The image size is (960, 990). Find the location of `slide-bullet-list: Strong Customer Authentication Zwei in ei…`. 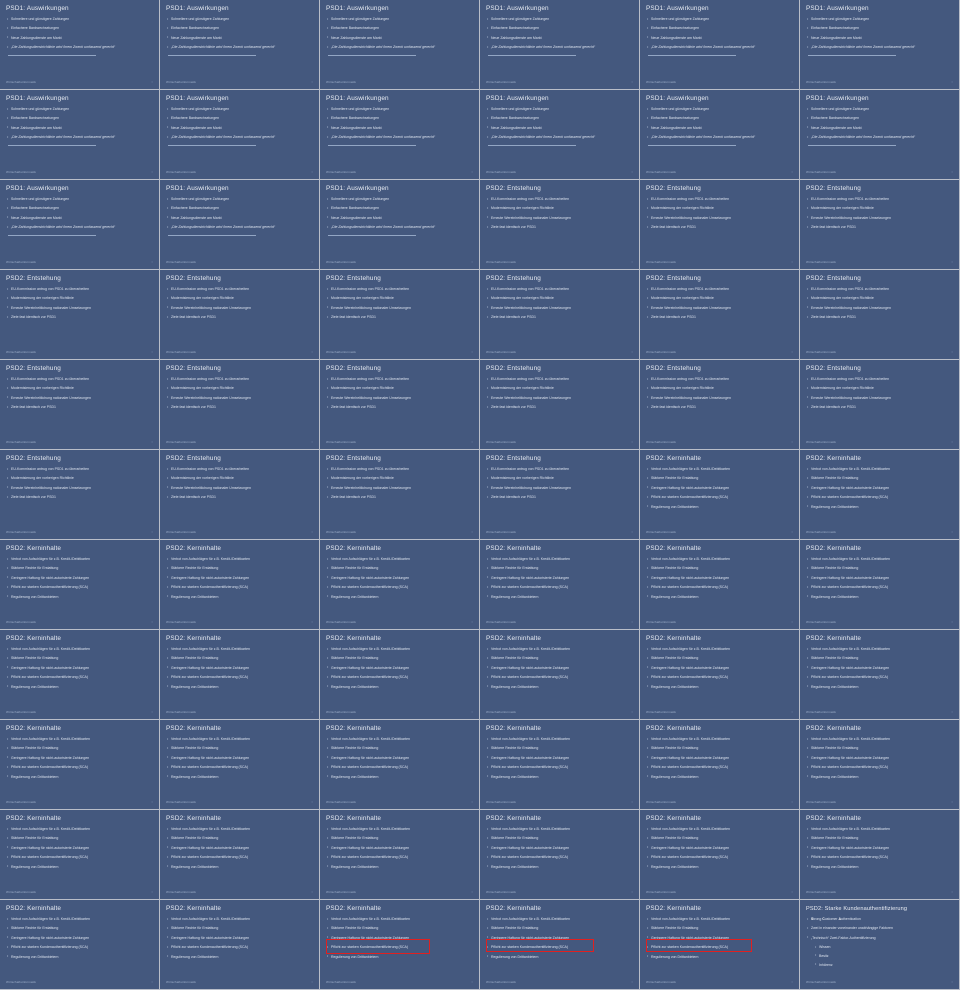

slide-bullet-list: Strong Customer Authentication Zwei in ei… is located at coordinates (879, 941).